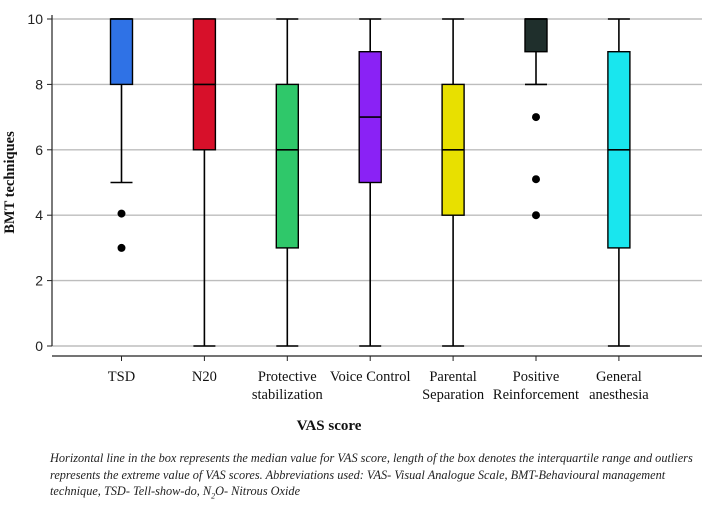 The width and height of the screenshot is (706, 523). I want to click on category-label: Separation, so click(453, 395).